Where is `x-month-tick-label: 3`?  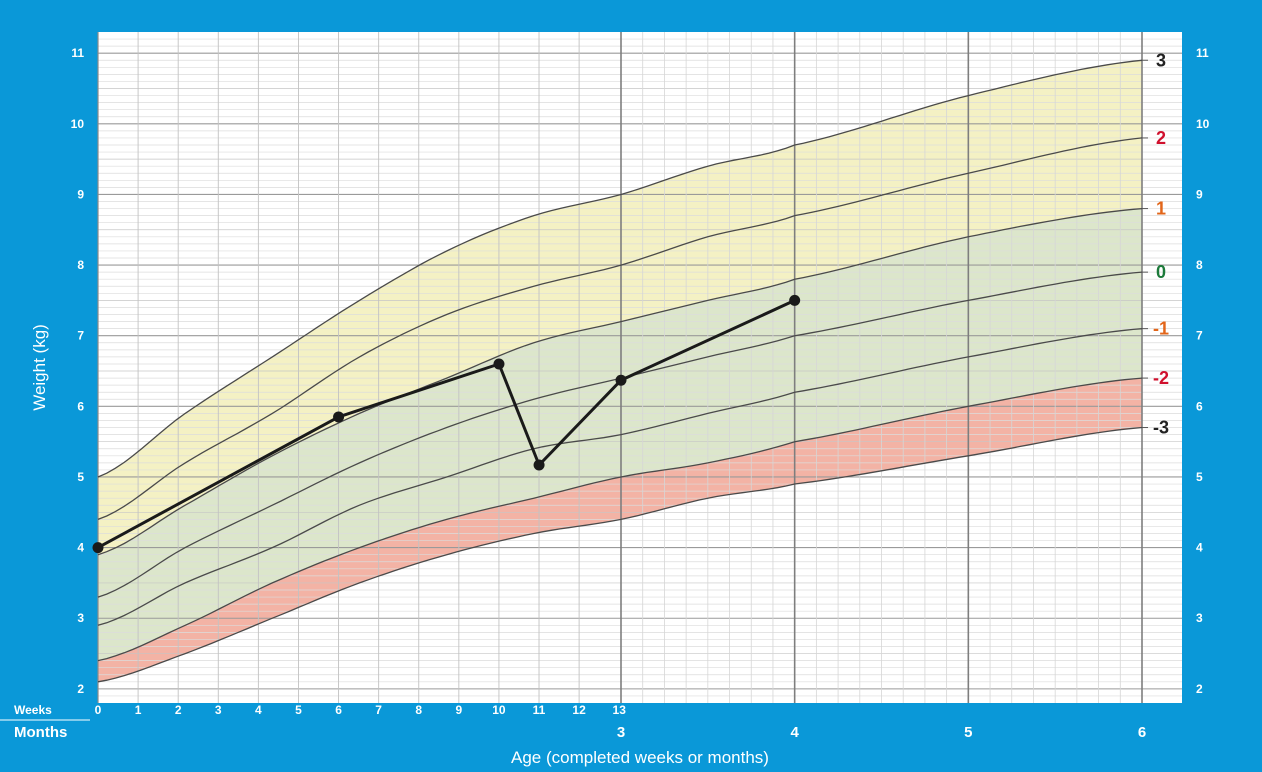 x-month-tick-label: 3 is located at coordinates (621, 732).